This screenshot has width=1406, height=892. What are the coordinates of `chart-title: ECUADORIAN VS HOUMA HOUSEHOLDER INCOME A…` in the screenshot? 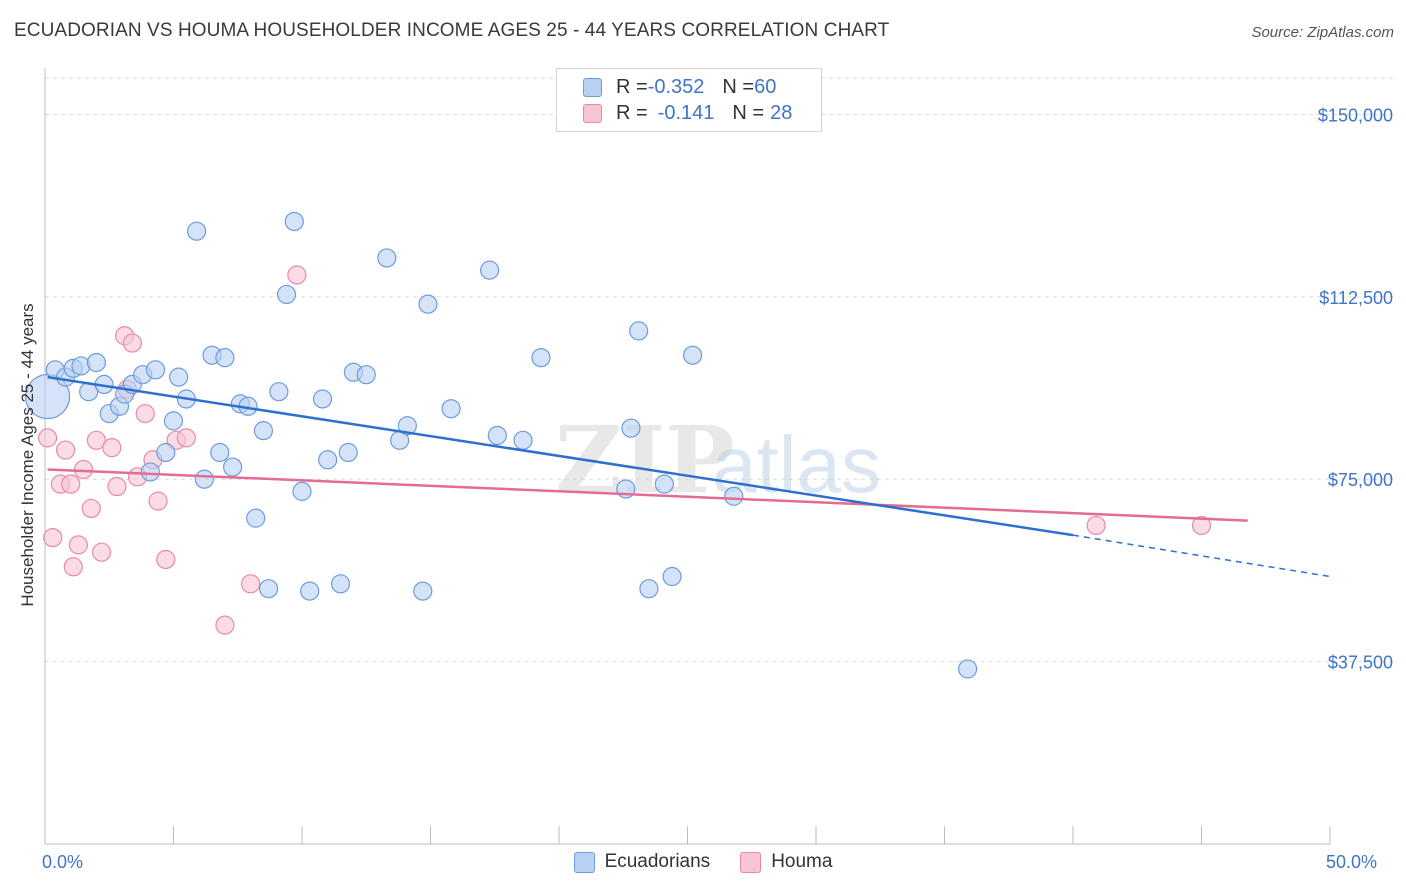 It's located at (452, 30).